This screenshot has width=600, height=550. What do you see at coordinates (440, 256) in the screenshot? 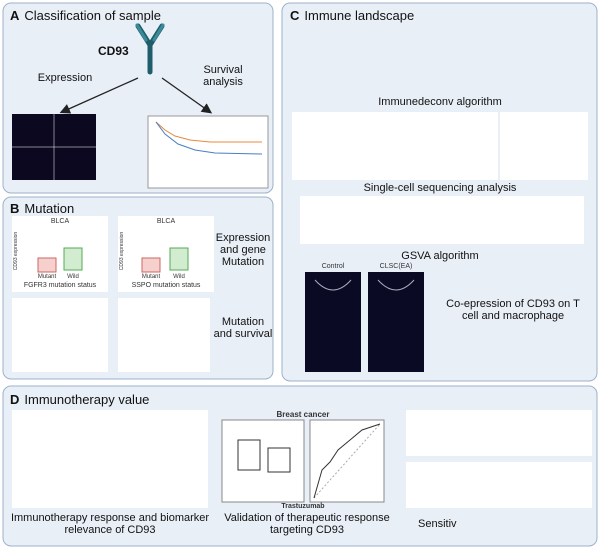
I see `caption: GSVA algorithm` at bounding box center [440, 256].